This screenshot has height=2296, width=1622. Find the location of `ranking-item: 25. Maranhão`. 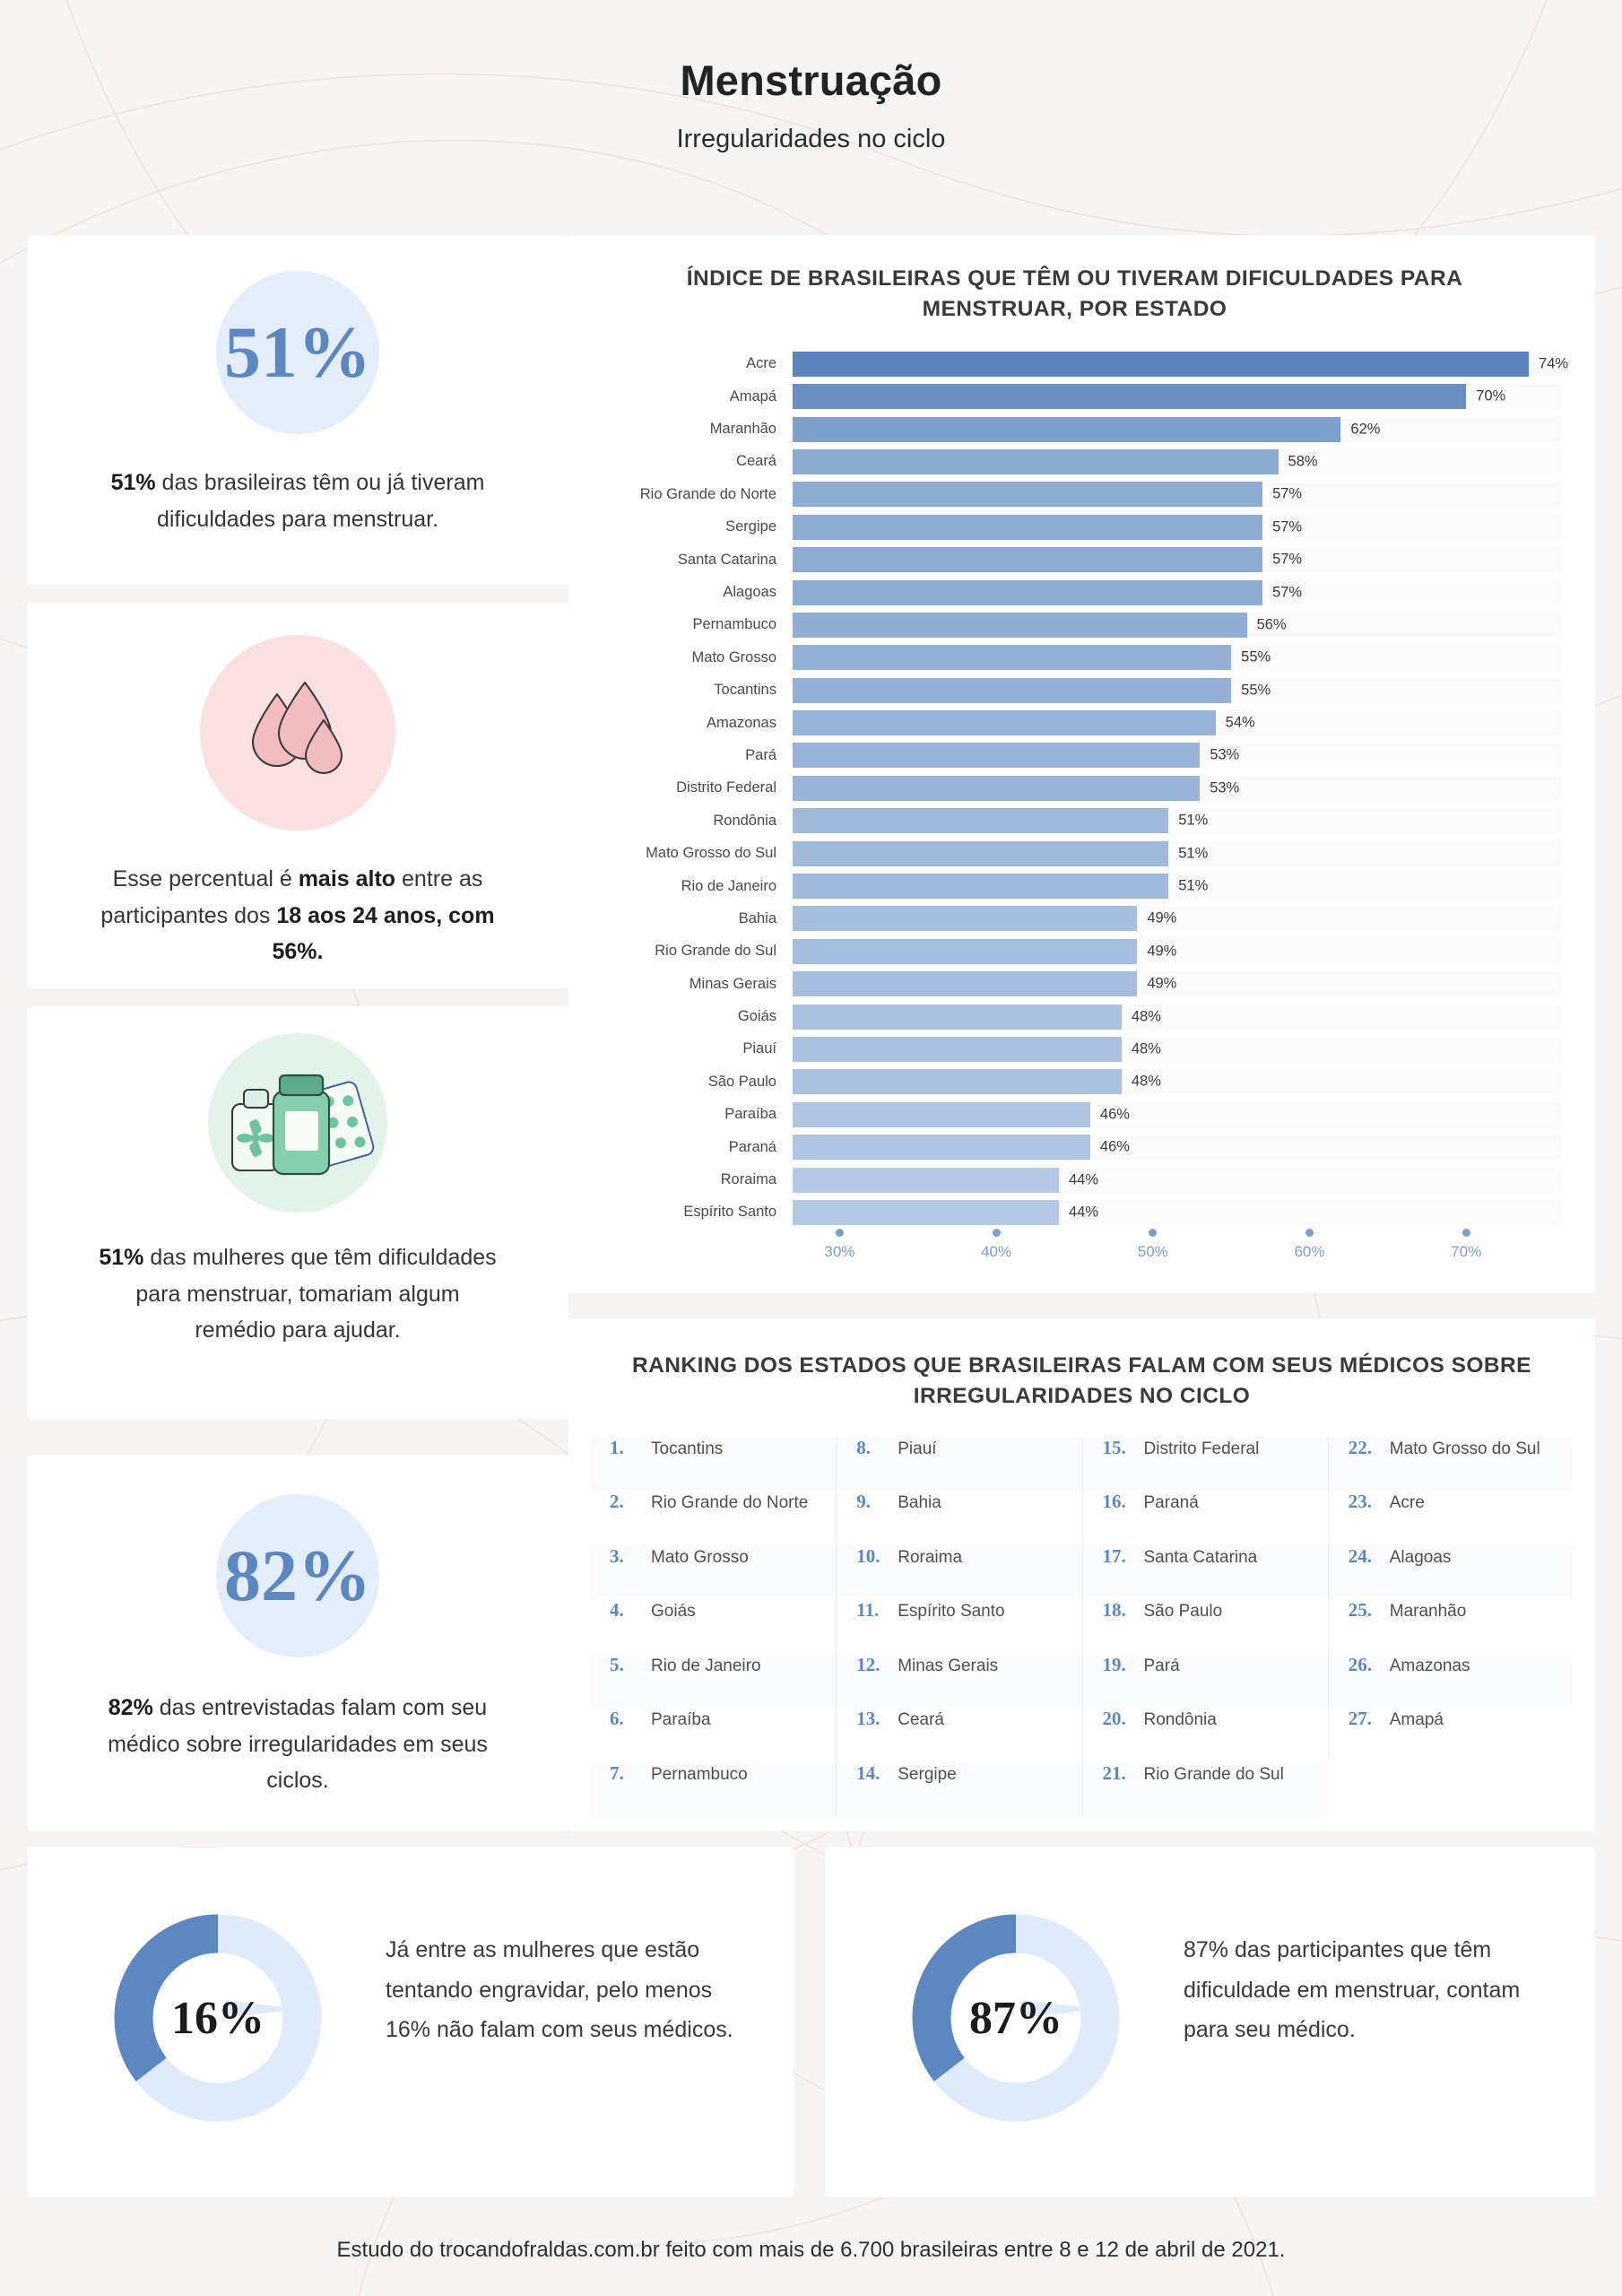

ranking-item: 25. Maranhão is located at coordinates (1450, 1626).